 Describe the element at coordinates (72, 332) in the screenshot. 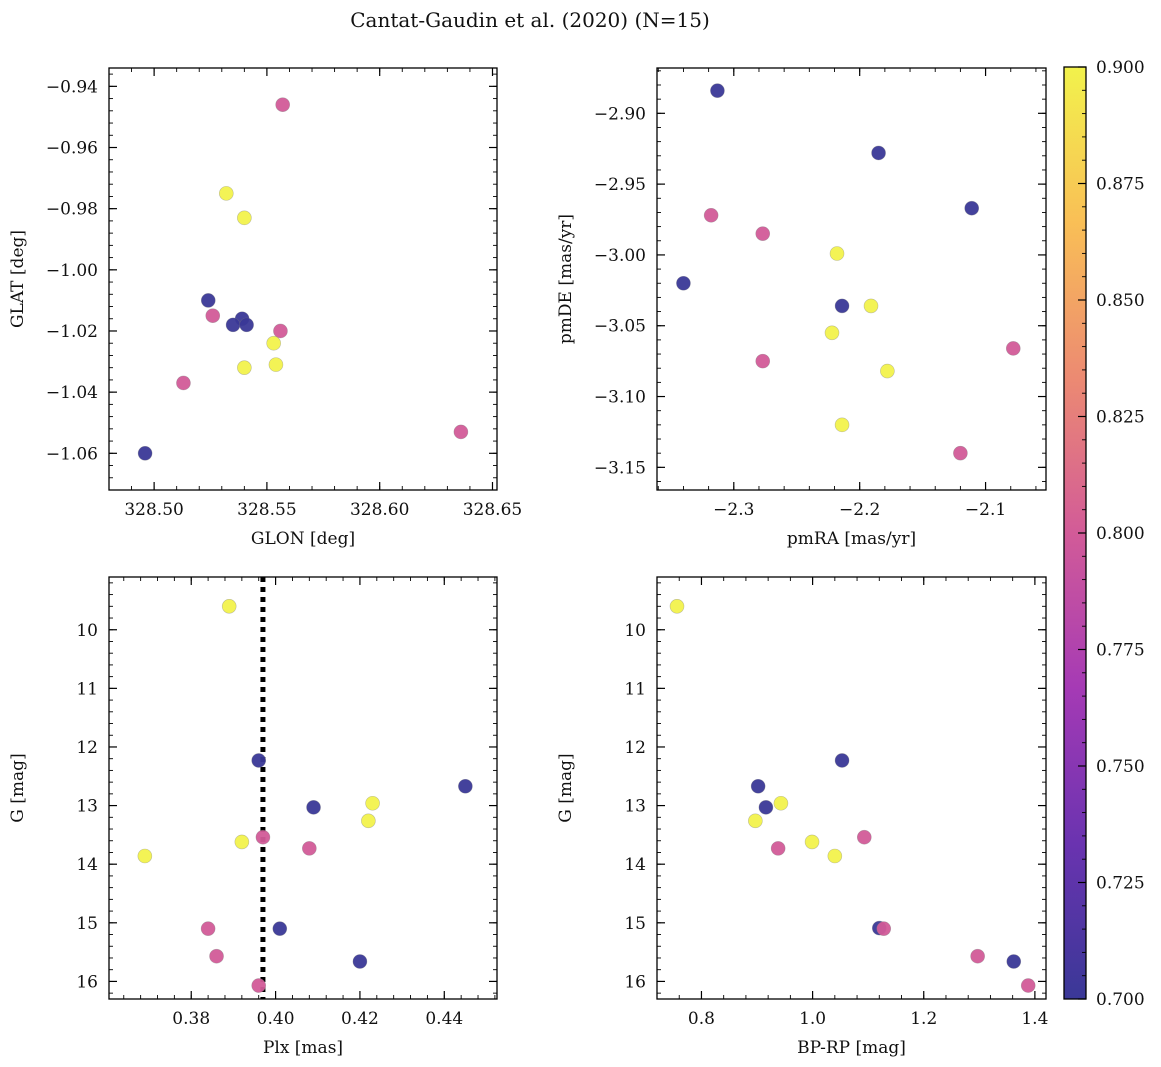

I see `y-tick-label: −1.02` at that location.